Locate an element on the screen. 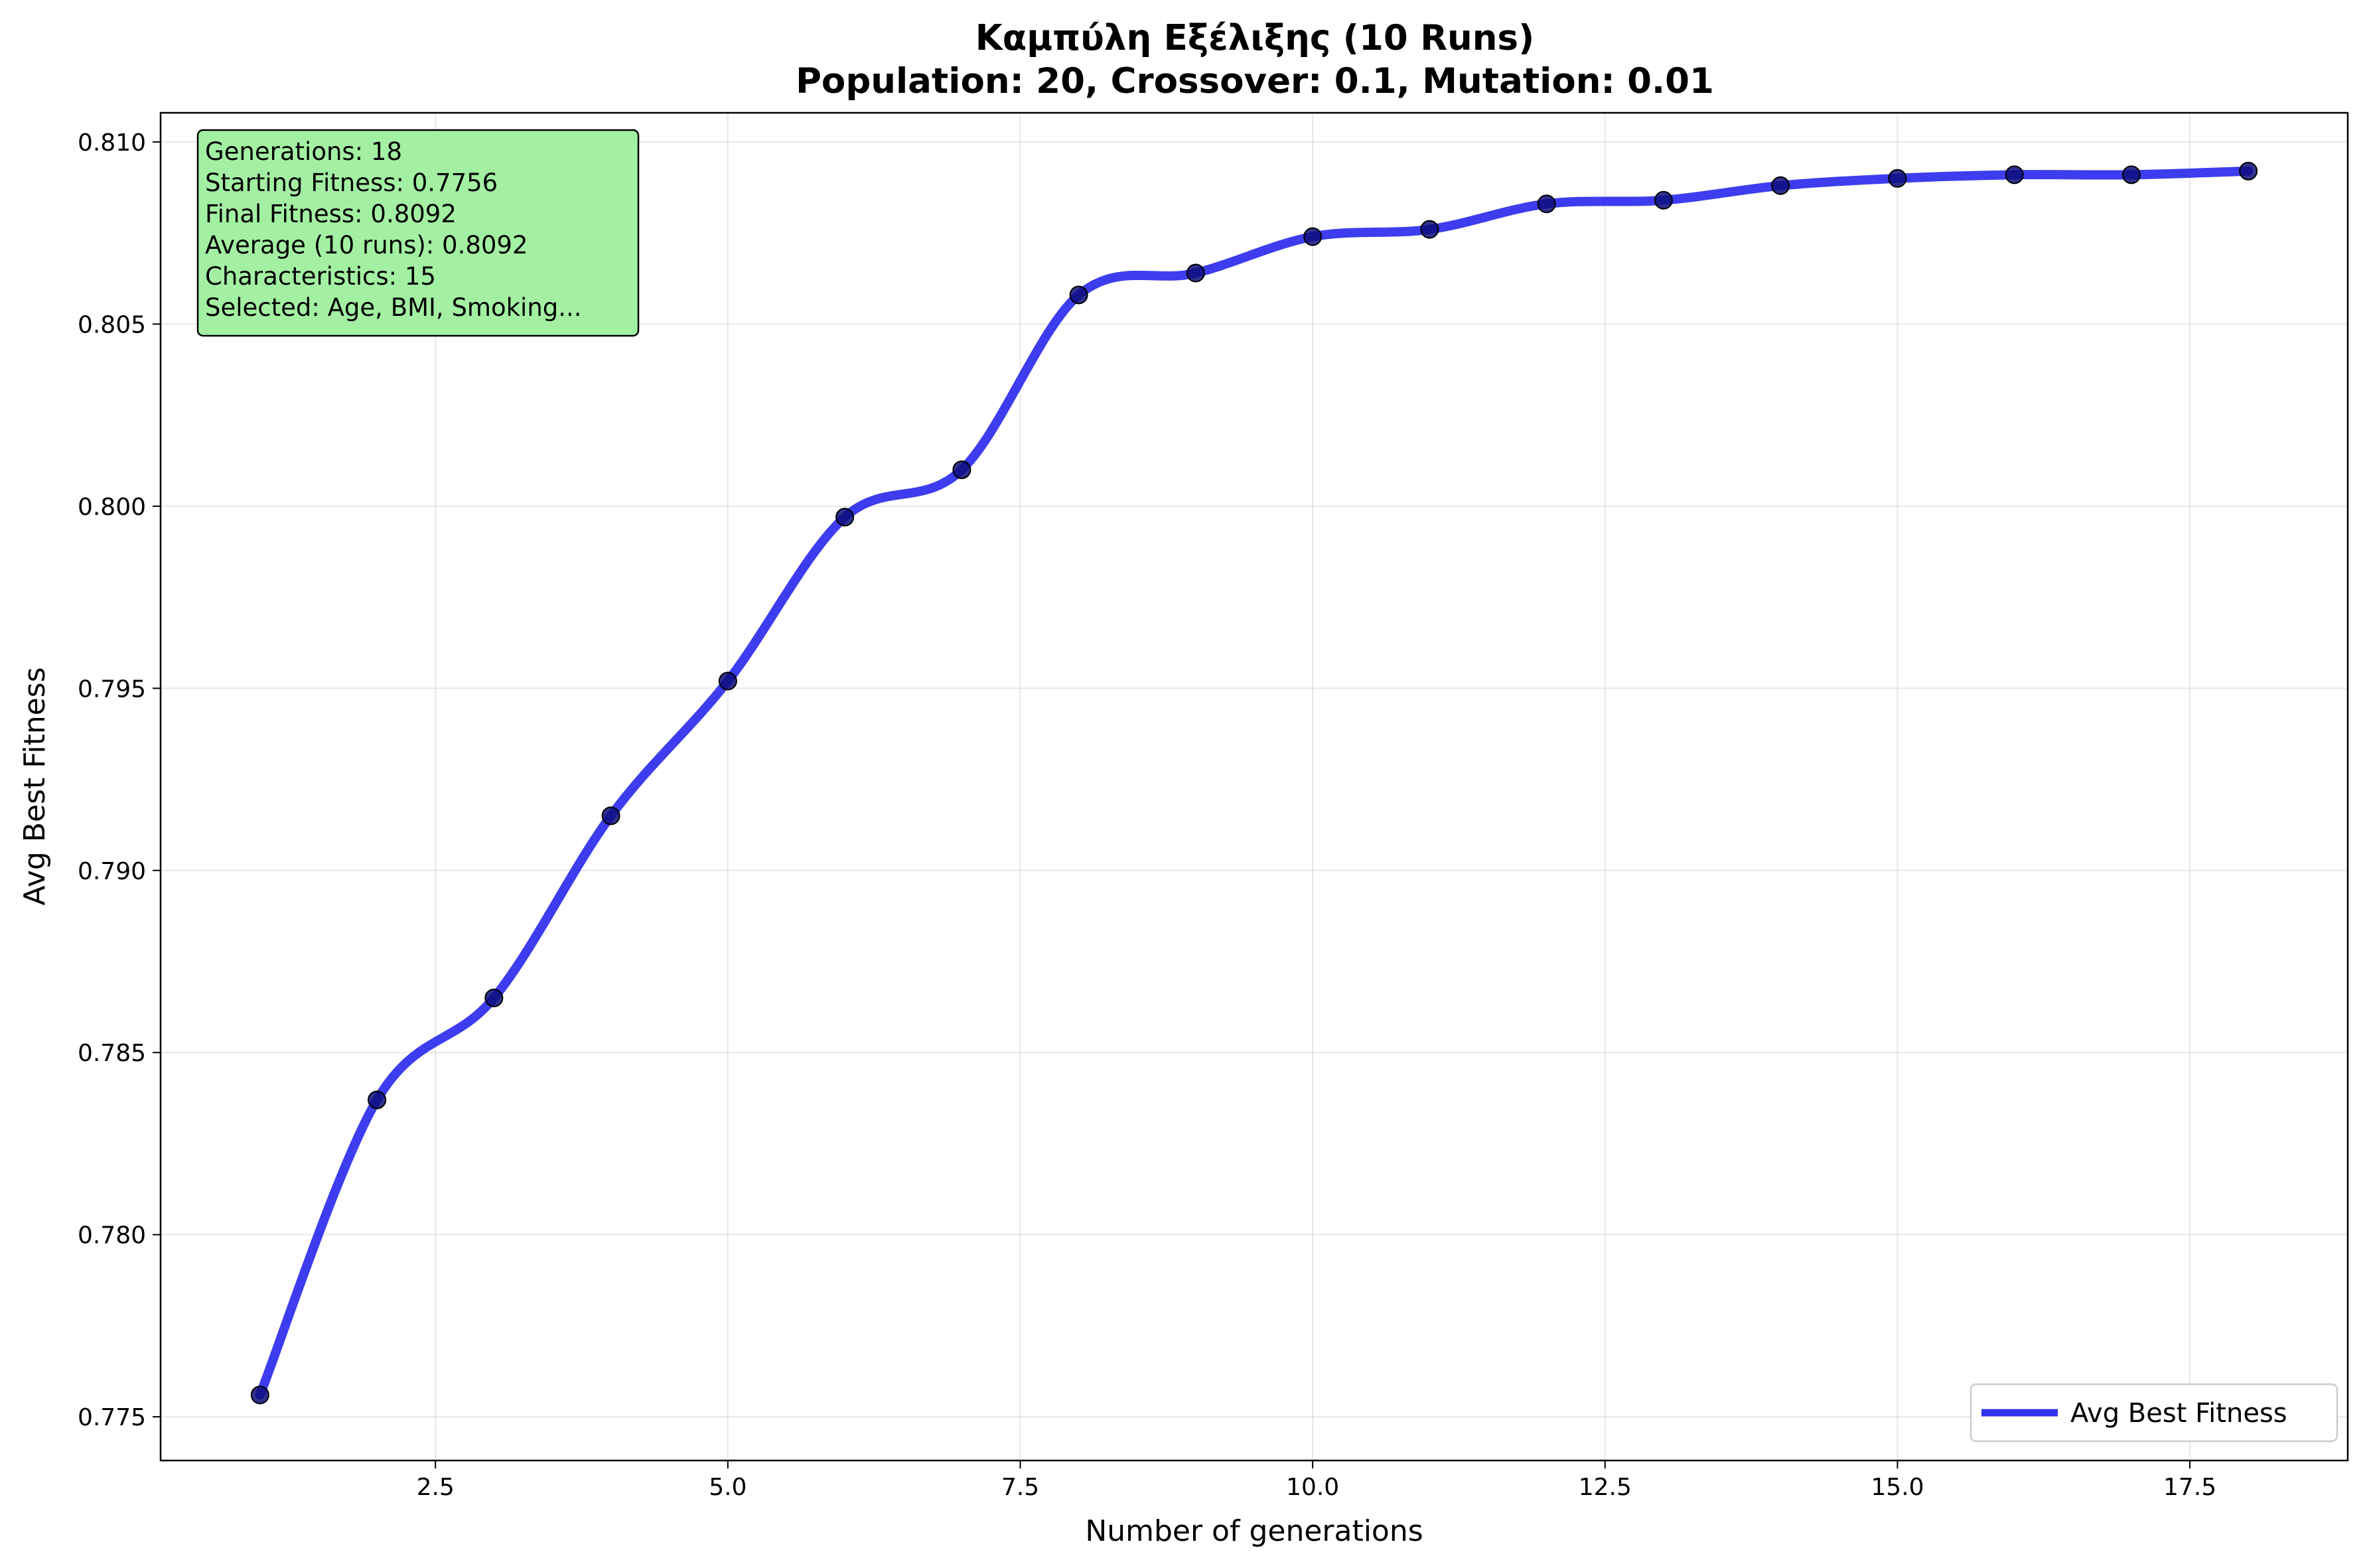  legend-frame is located at coordinates (2154, 1413).